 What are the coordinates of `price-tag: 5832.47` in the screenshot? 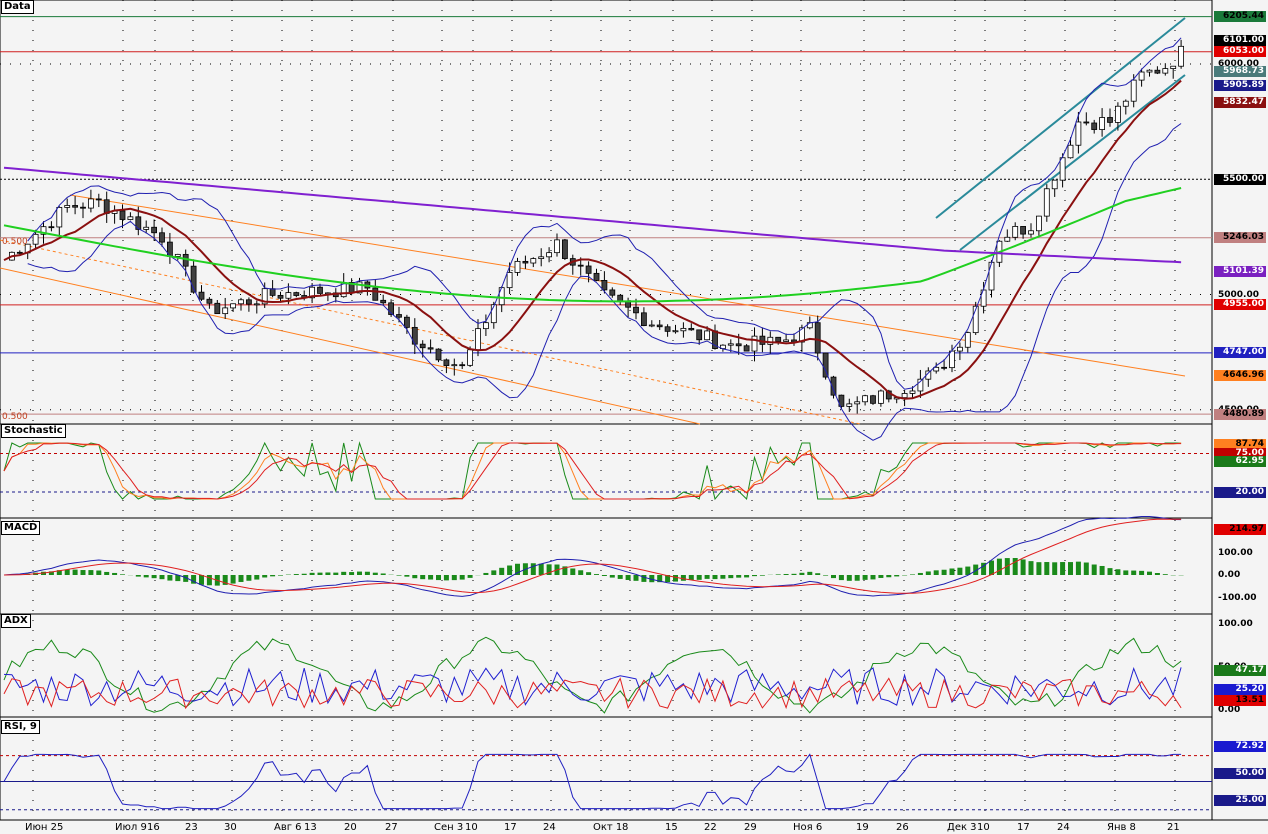 It's located at (1240, 103).